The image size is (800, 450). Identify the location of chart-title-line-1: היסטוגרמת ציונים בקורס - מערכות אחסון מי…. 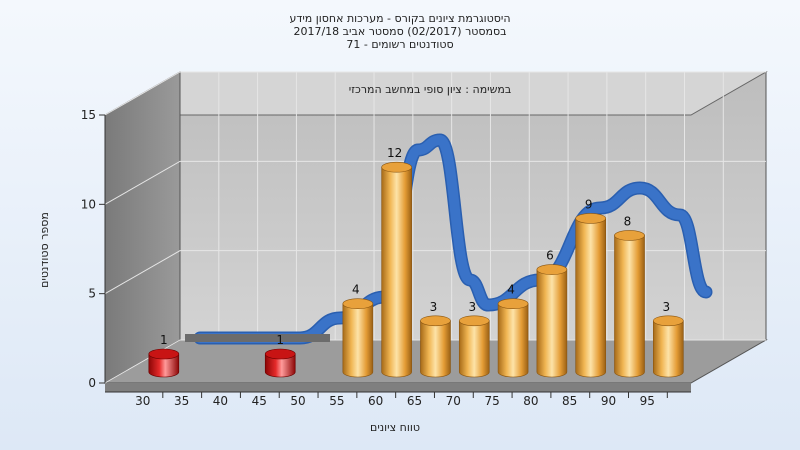
(400, 18).